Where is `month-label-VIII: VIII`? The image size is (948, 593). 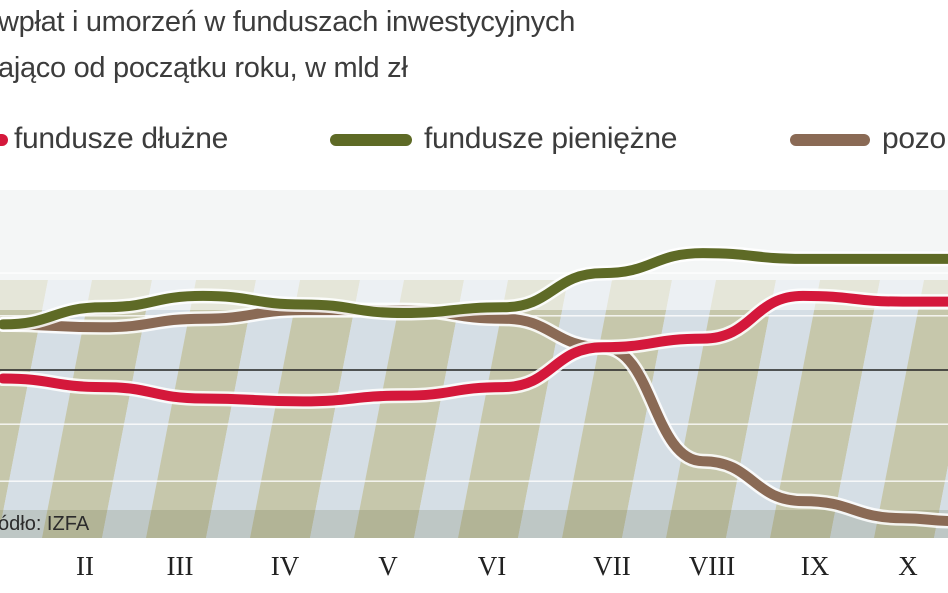 month-label-VIII: VIII is located at coordinates (712, 566).